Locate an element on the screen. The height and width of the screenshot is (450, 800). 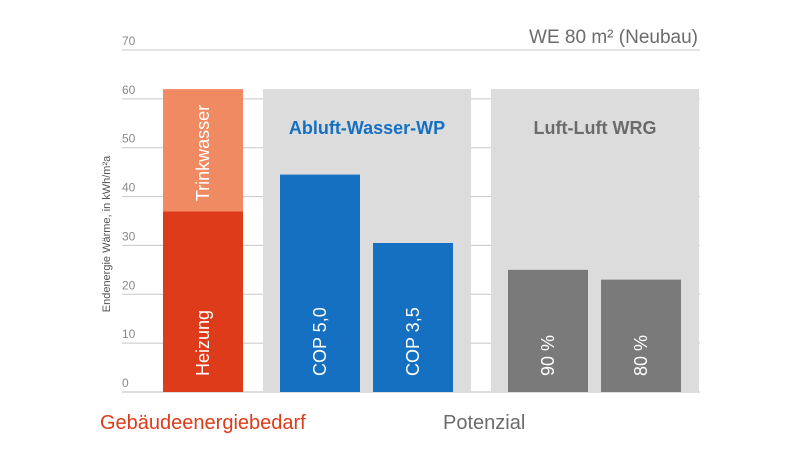
chart-title: WE 80 m² (Neubau) is located at coordinates (613, 37).